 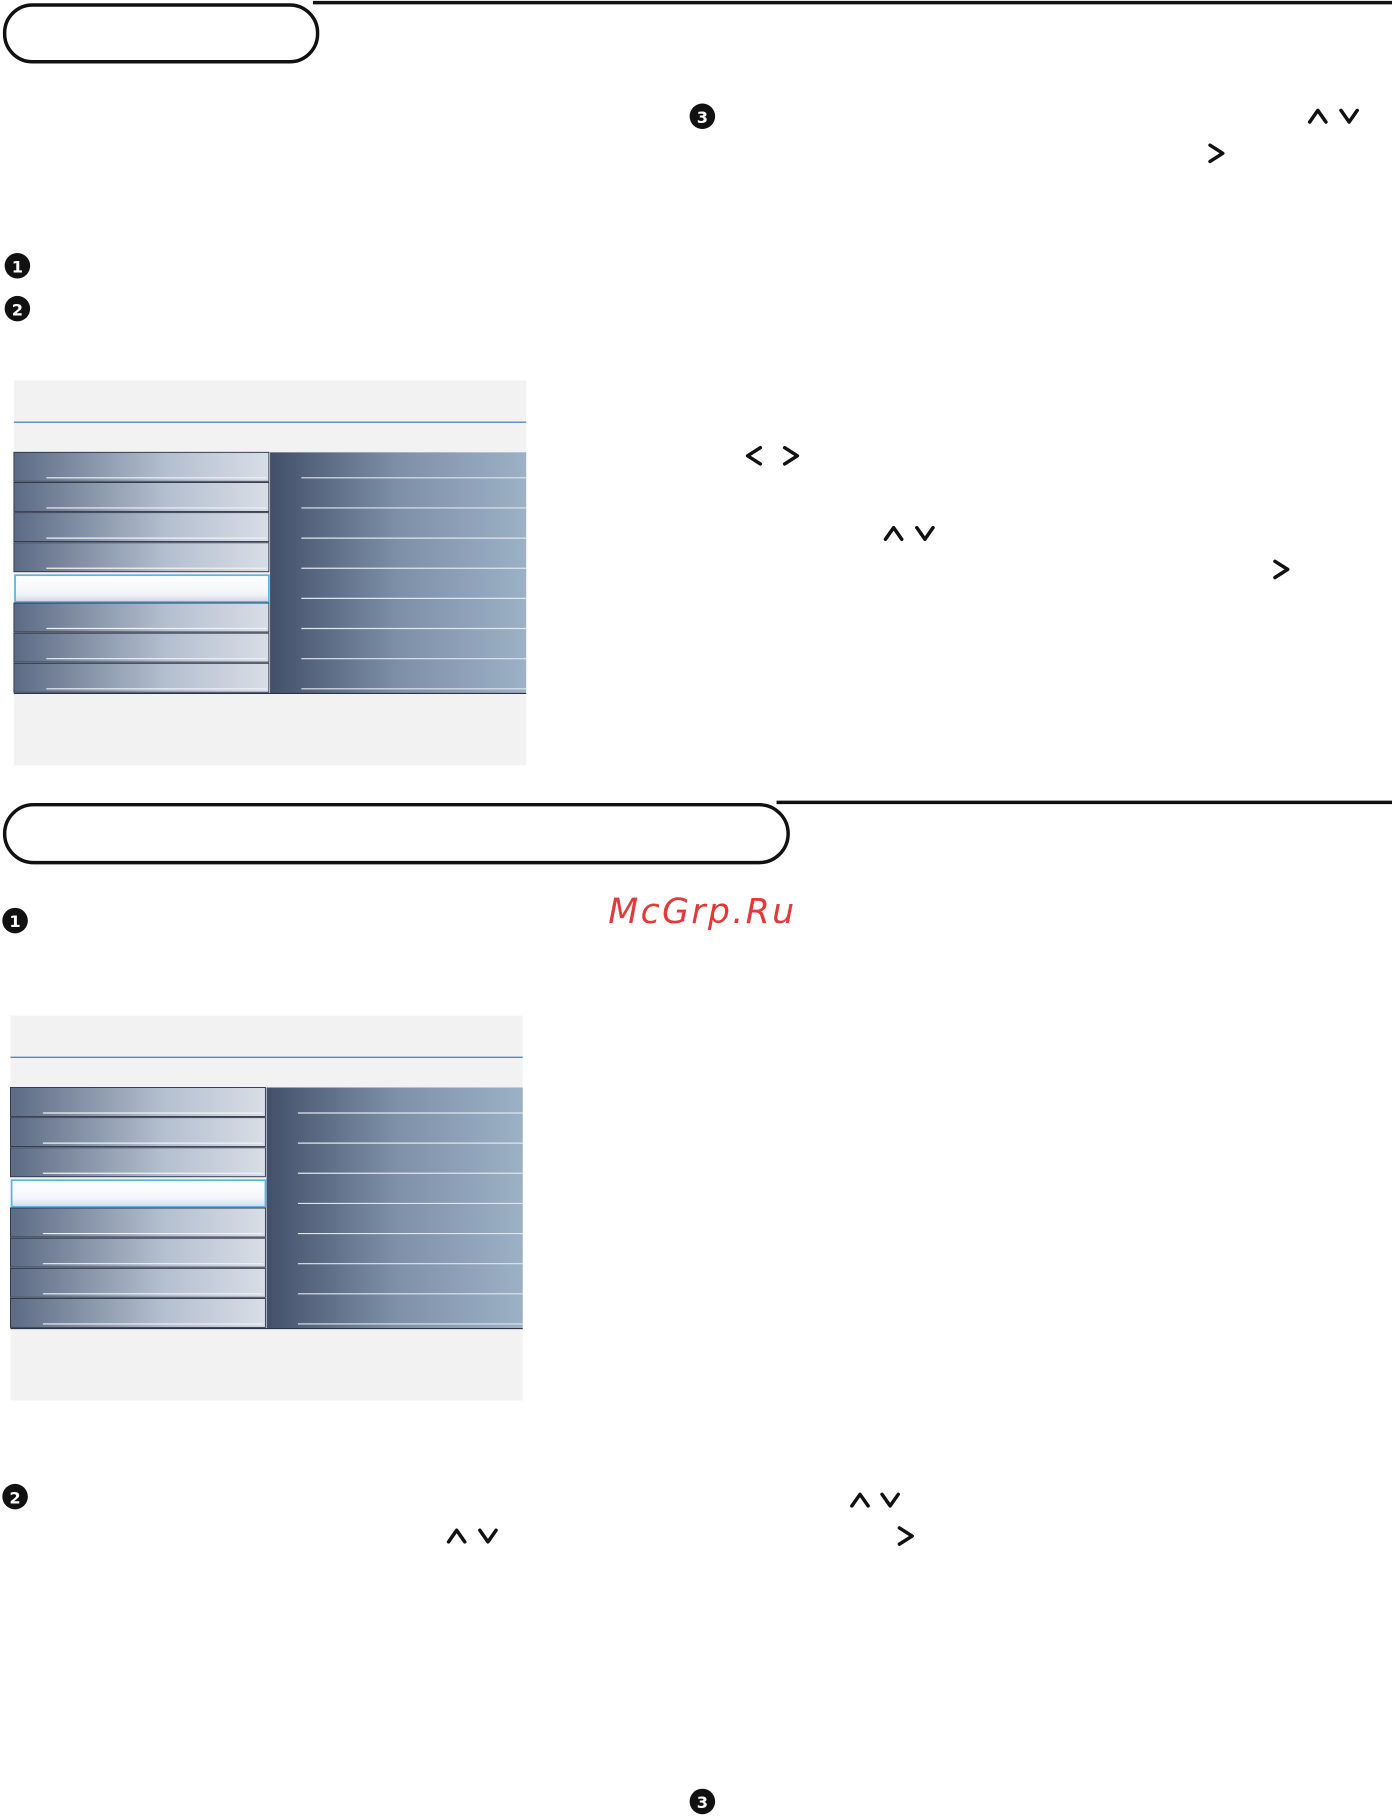 I want to click on watermark: McGrp.Ru, so click(x=702, y=912).